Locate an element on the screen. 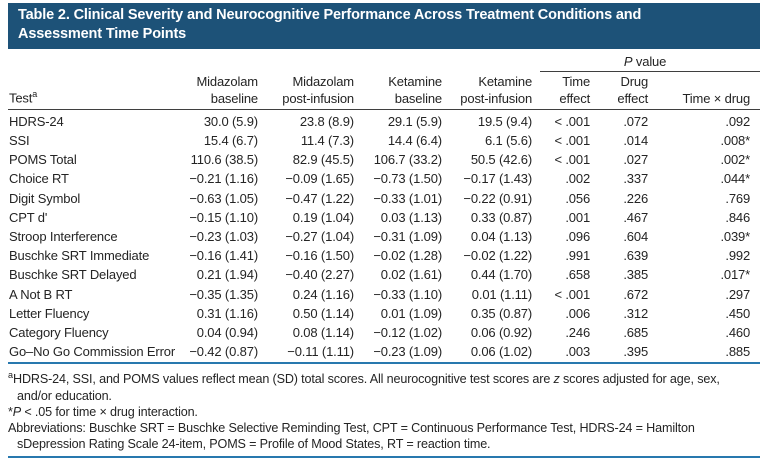 Image resolution: width=768 pixels, height=458 pixels. score-value: 0.01 (1.09) is located at coordinates (411, 313).